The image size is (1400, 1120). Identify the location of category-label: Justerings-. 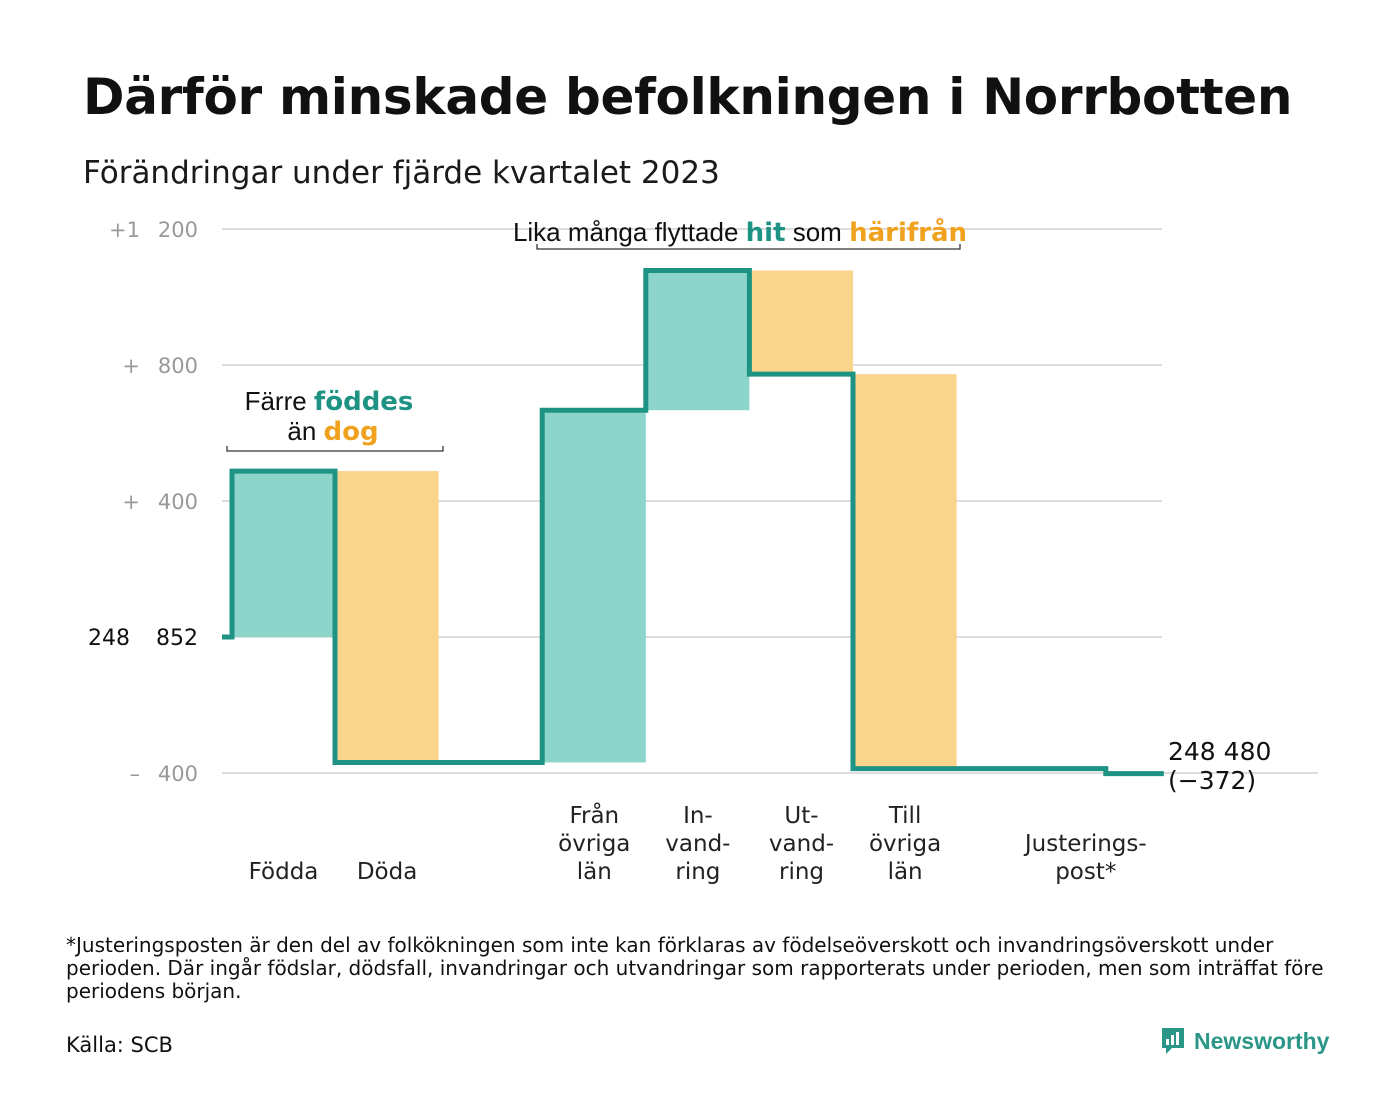
(1085, 844).